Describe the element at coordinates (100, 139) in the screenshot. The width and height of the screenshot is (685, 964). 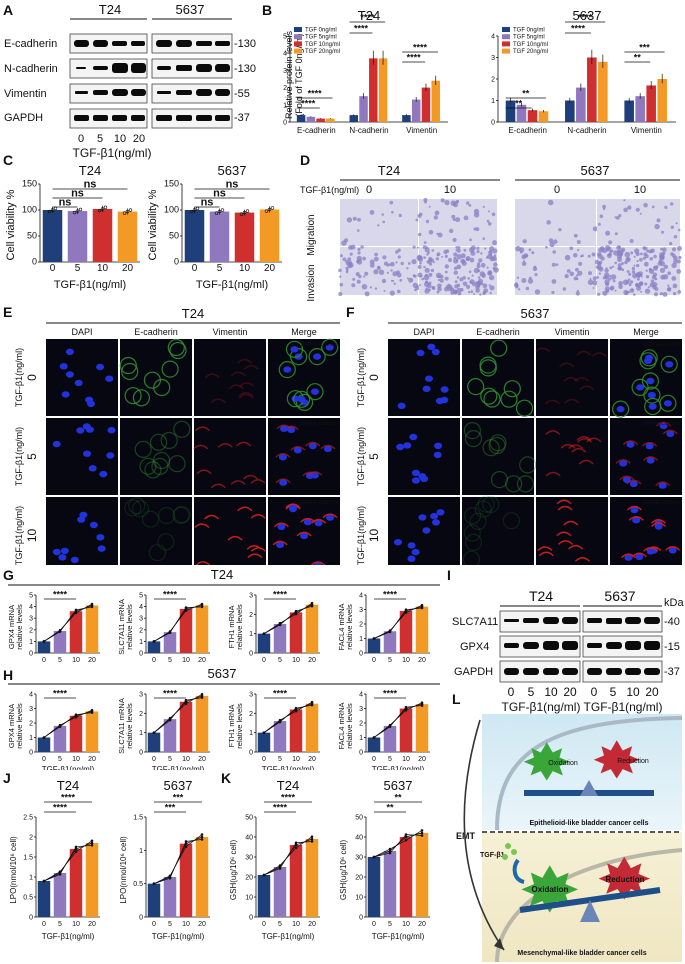
I see `blot-a-dose-5: 5` at that location.